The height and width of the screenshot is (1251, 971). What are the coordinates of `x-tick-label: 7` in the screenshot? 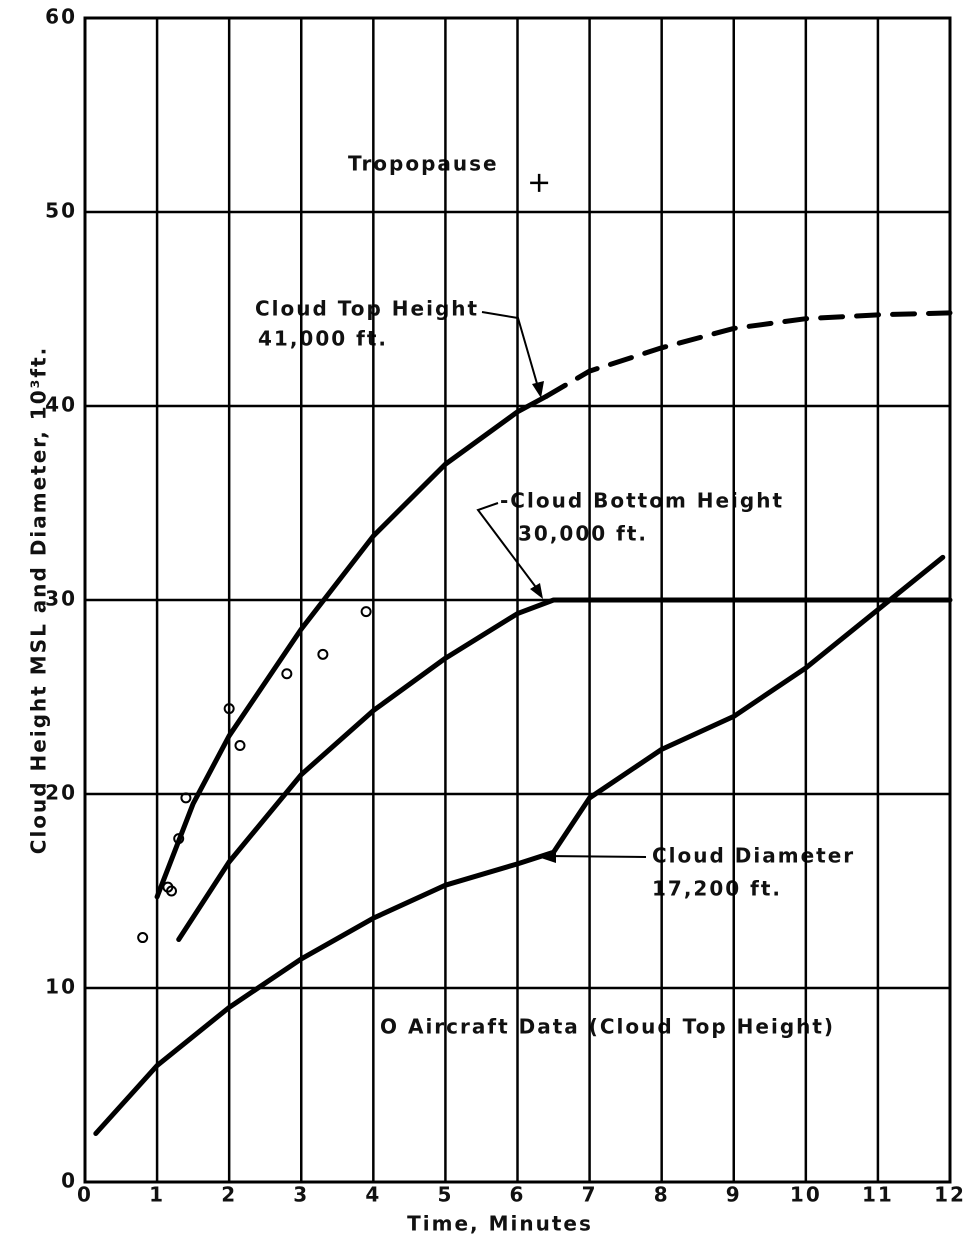 It's located at (590, 1195).